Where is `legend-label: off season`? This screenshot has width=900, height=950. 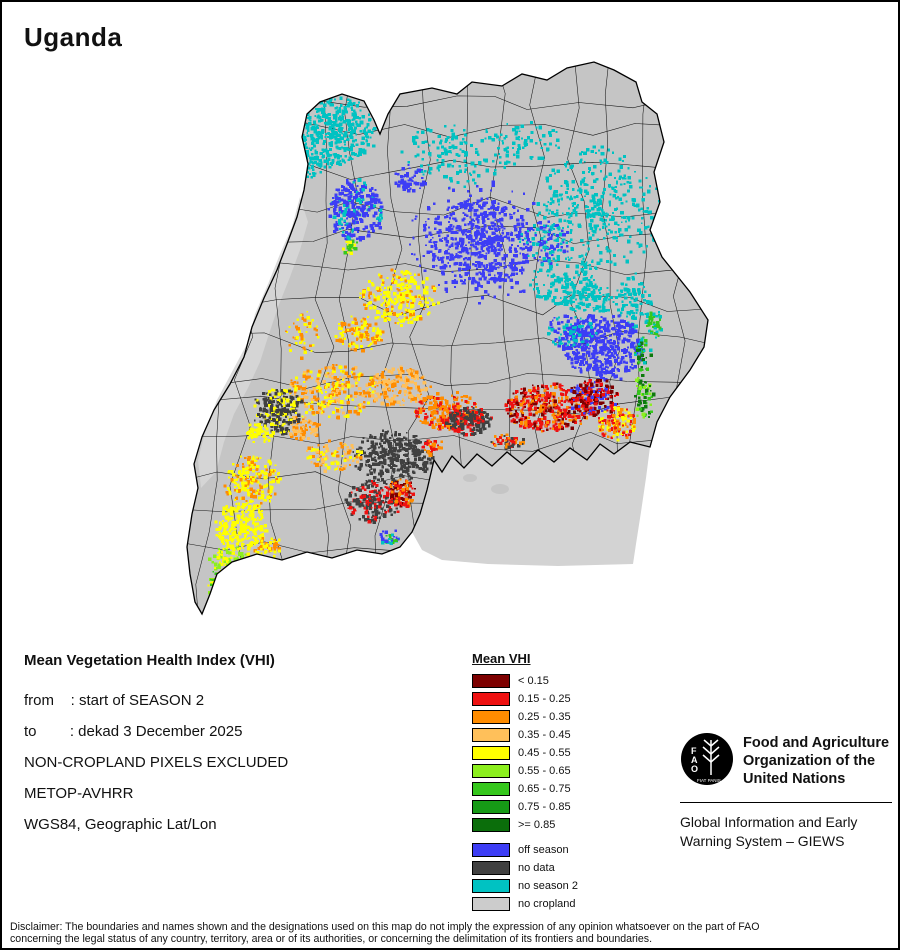 legend-label: off season is located at coordinates (543, 850).